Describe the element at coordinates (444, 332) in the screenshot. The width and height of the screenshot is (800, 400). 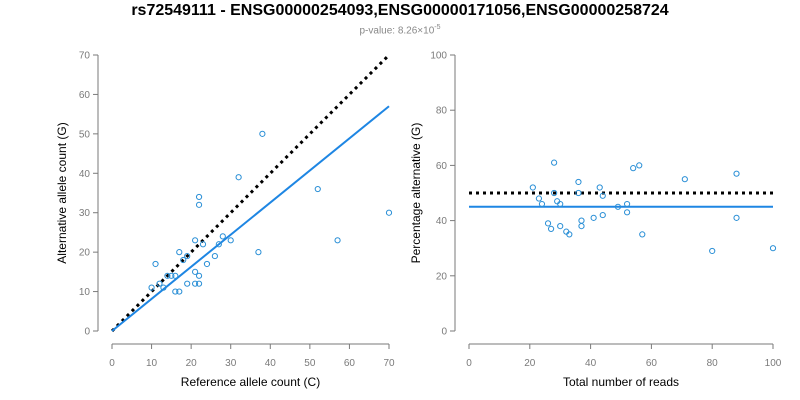
I see `right-y-tick-label: 0` at that location.